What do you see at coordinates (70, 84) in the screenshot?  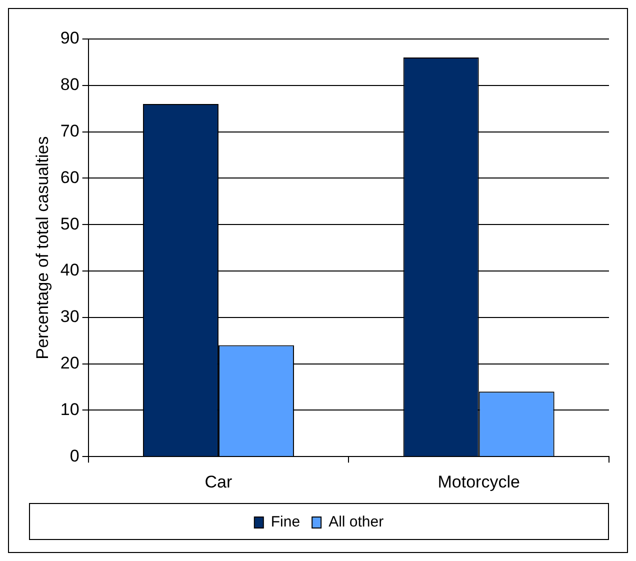 I see `y-tick-label: 80` at bounding box center [70, 84].